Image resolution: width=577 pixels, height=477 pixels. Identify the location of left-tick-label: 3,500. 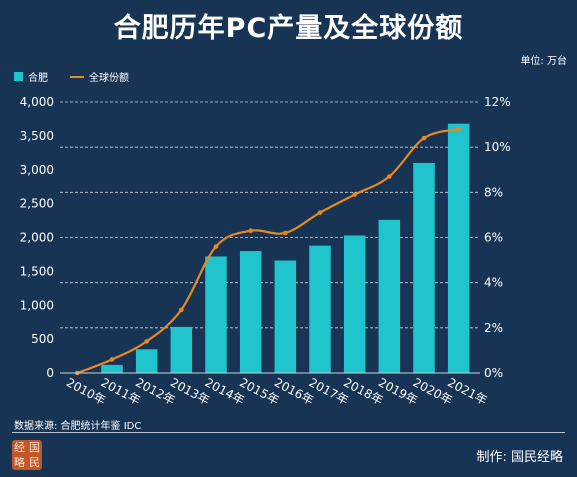
(37, 136).